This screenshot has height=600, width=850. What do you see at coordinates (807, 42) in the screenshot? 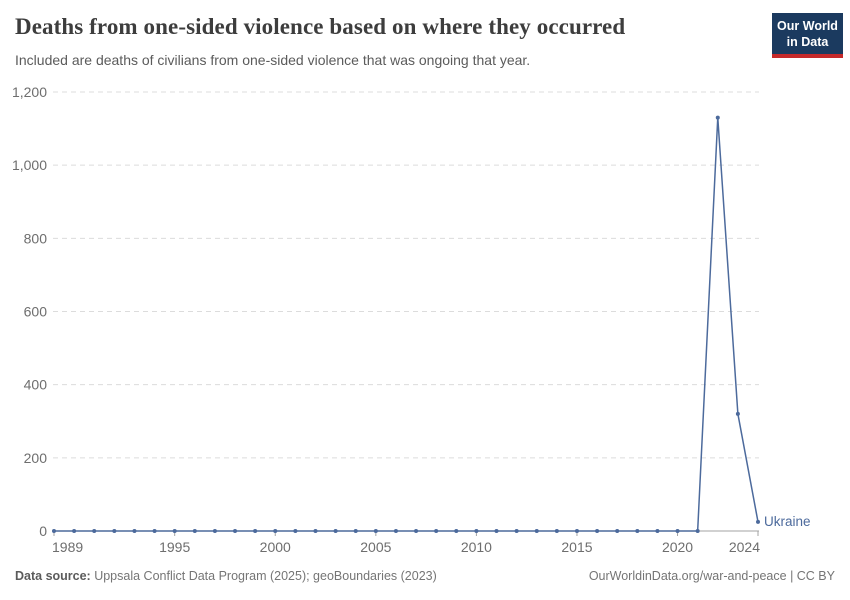
I see `owid-logo-line2: in Data` at bounding box center [807, 42].